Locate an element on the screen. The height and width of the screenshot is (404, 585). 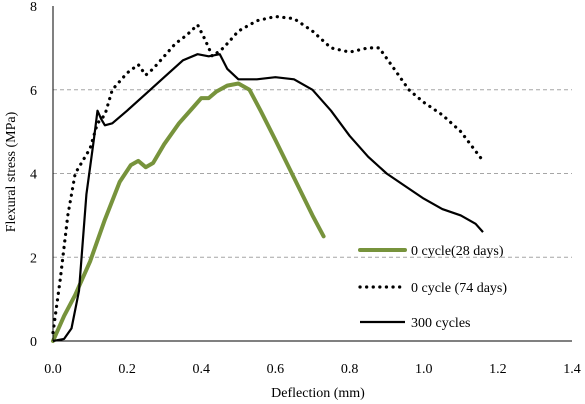
x-tick-label: 1.0 is located at coordinates (424, 369).